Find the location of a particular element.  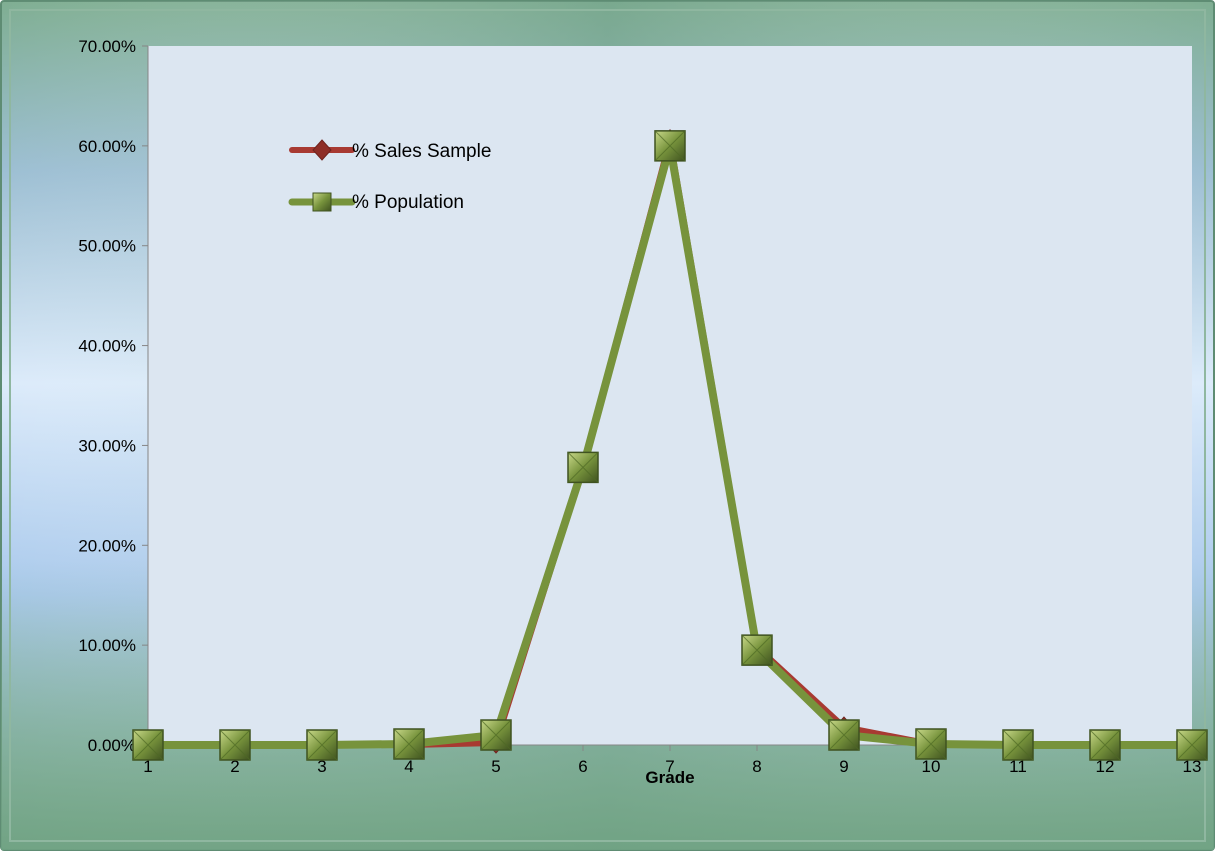

x-axis-title: Grade is located at coordinates (669, 777).